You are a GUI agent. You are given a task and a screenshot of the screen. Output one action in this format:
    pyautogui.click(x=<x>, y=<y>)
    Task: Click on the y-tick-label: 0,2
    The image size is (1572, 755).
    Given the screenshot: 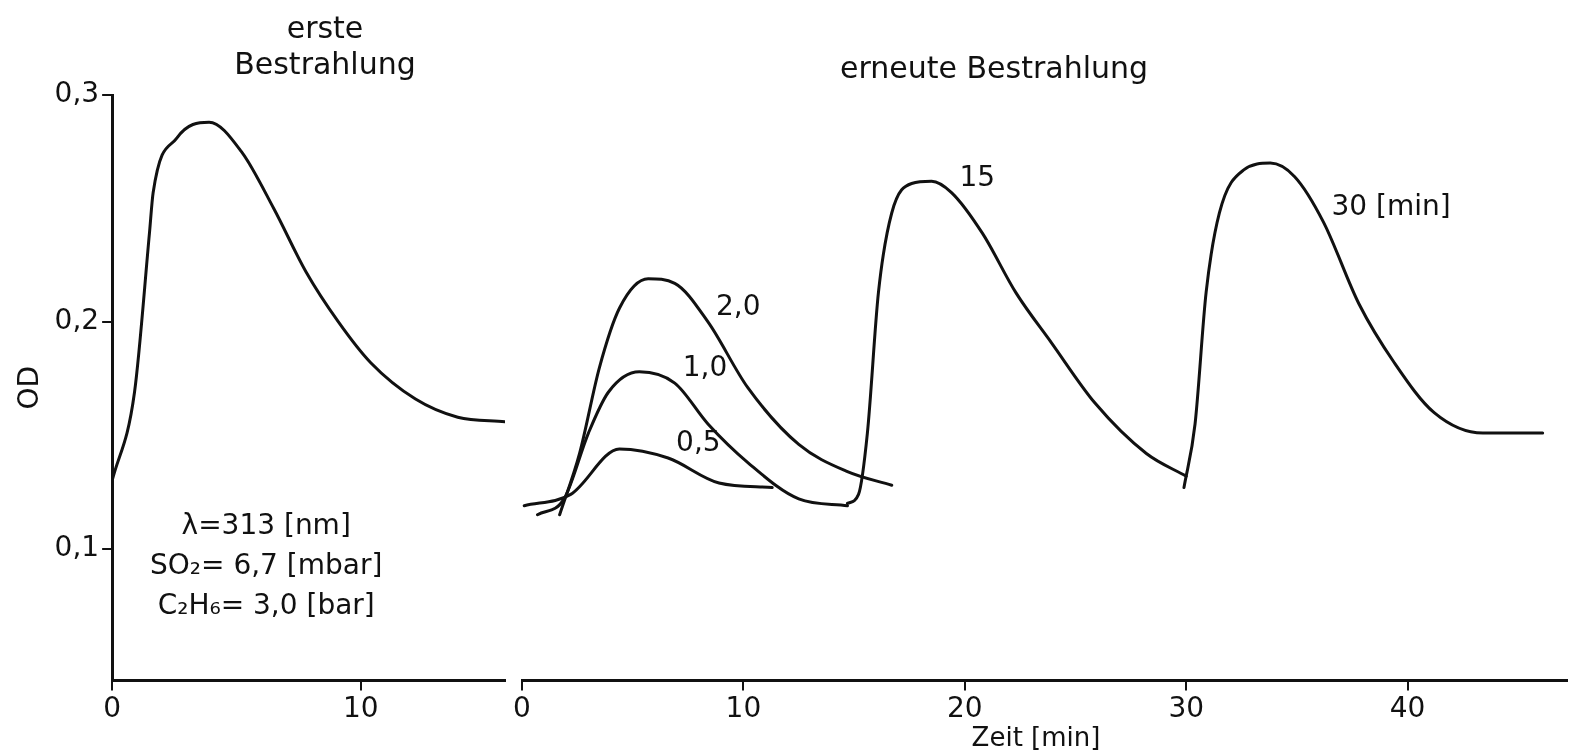 What is the action you would take?
    pyautogui.click(x=77, y=320)
    